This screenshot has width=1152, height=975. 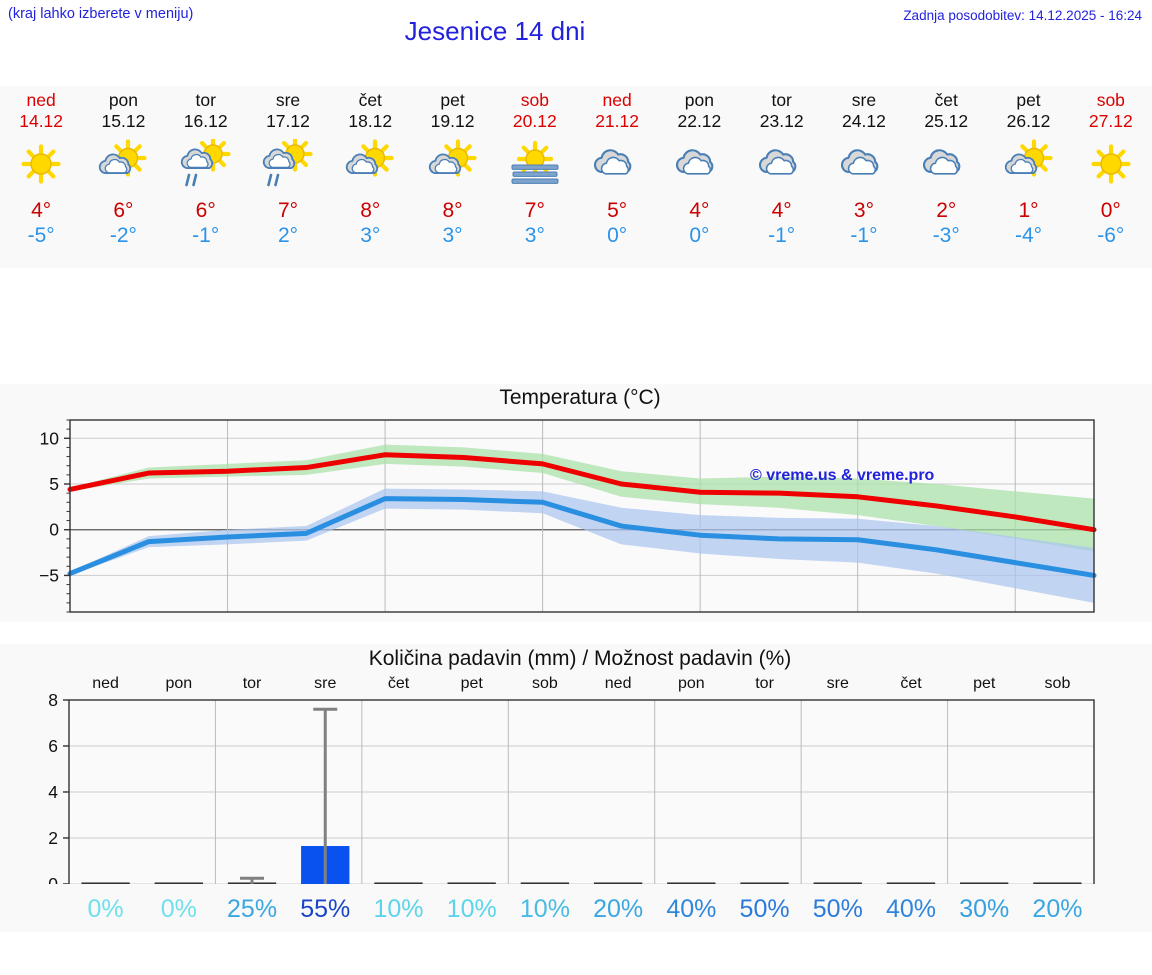 What do you see at coordinates (123, 235) in the screenshot?
I see `day-min-temperature: -2°` at bounding box center [123, 235].